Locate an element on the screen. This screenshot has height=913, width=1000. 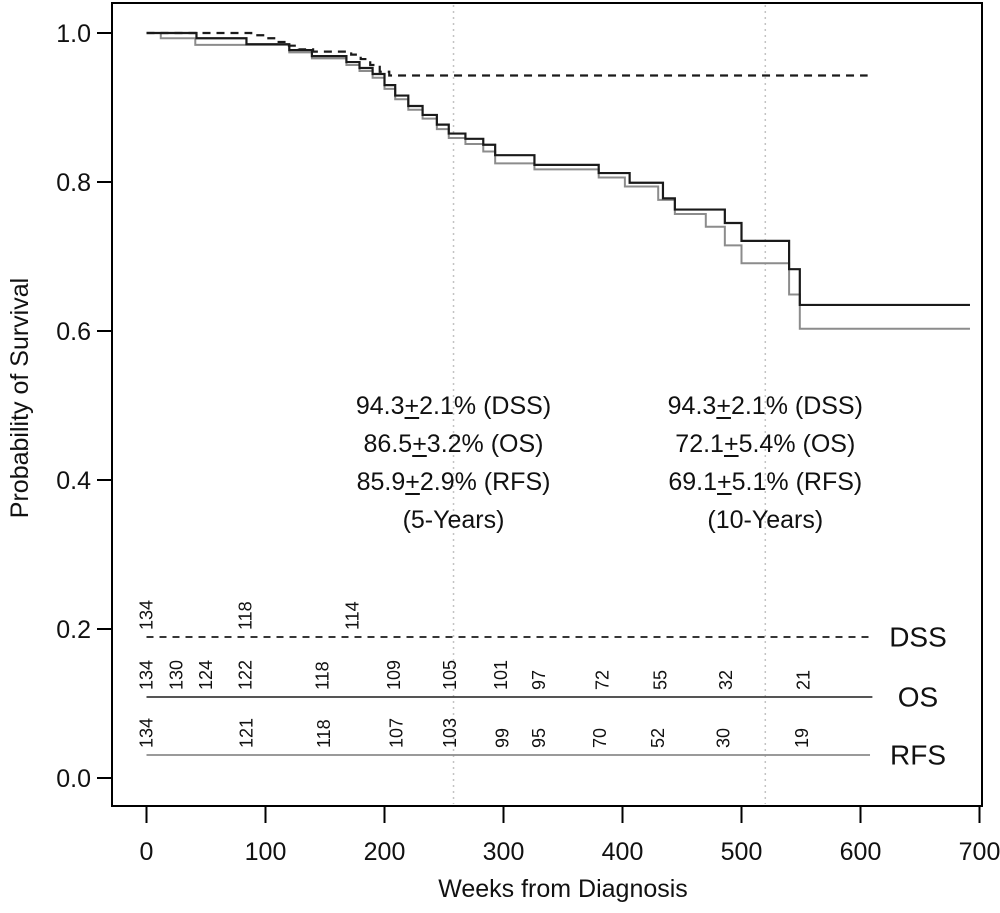
at-risk-count: 121 is located at coordinates (246, 733).